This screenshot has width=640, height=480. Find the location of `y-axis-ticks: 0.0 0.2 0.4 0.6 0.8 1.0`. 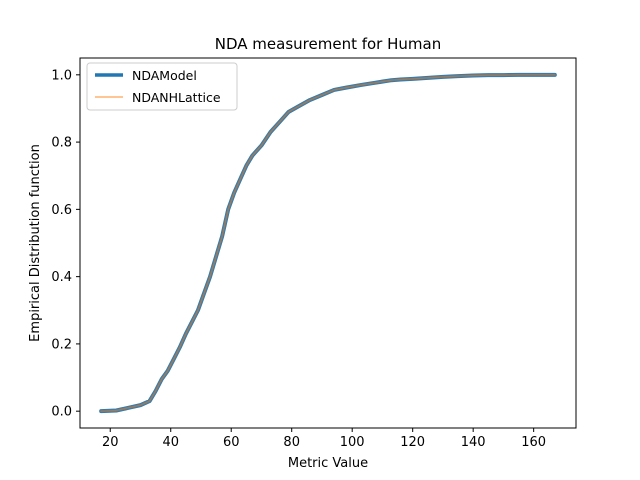

y-axis-ticks: 0.0 0.2 0.4 0.6 0.8 1.0 is located at coordinates (65, 244).